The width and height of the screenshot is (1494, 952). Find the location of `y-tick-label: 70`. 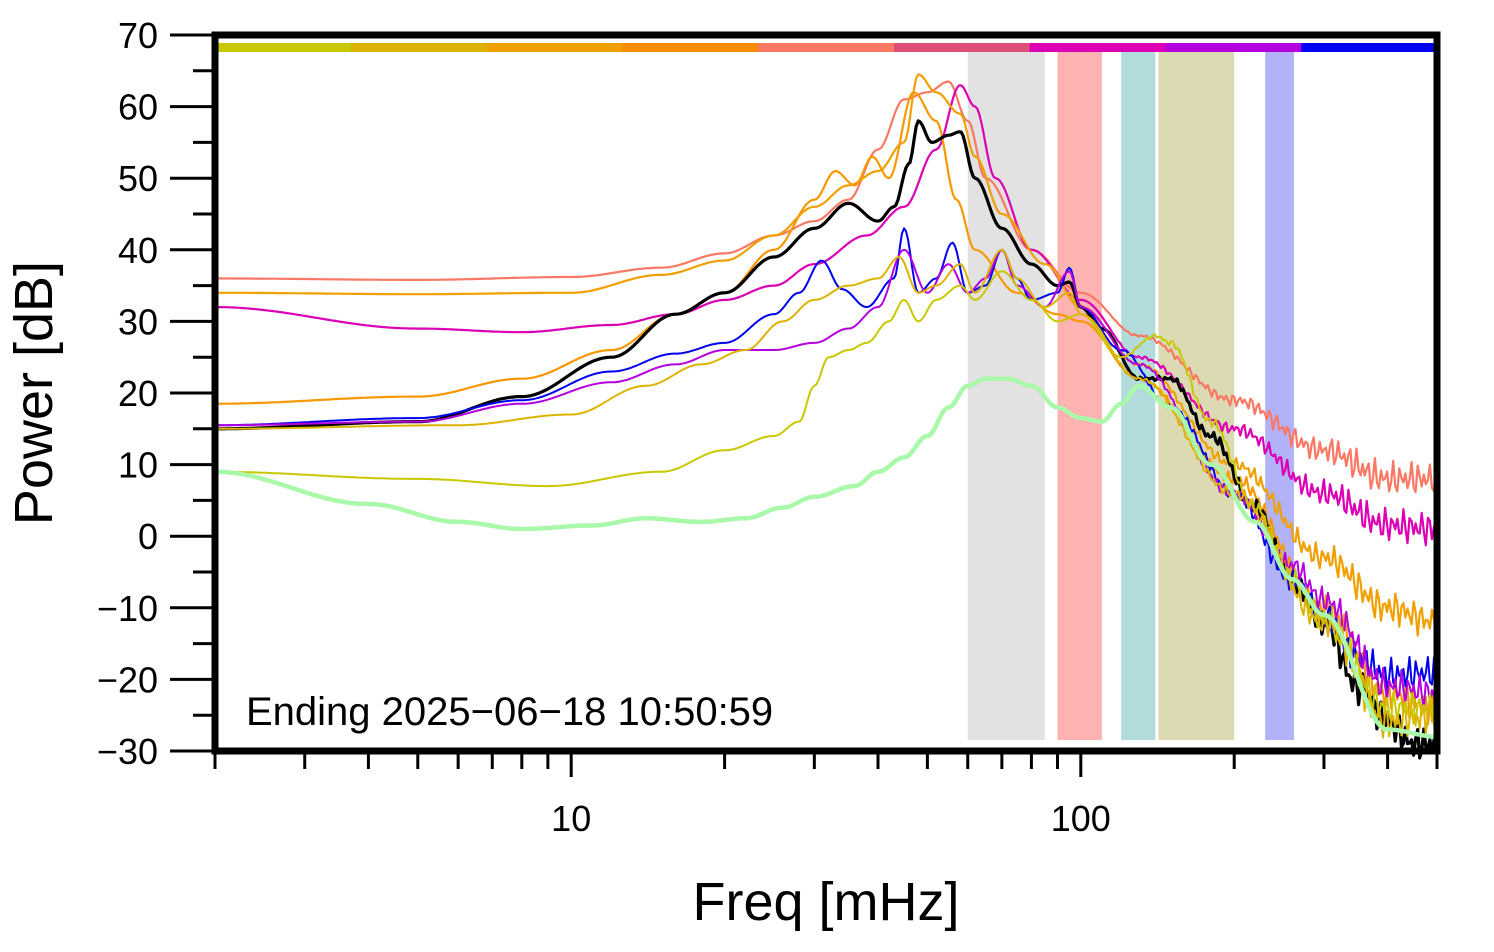

y-tick-label: 70 is located at coordinates (138, 35).